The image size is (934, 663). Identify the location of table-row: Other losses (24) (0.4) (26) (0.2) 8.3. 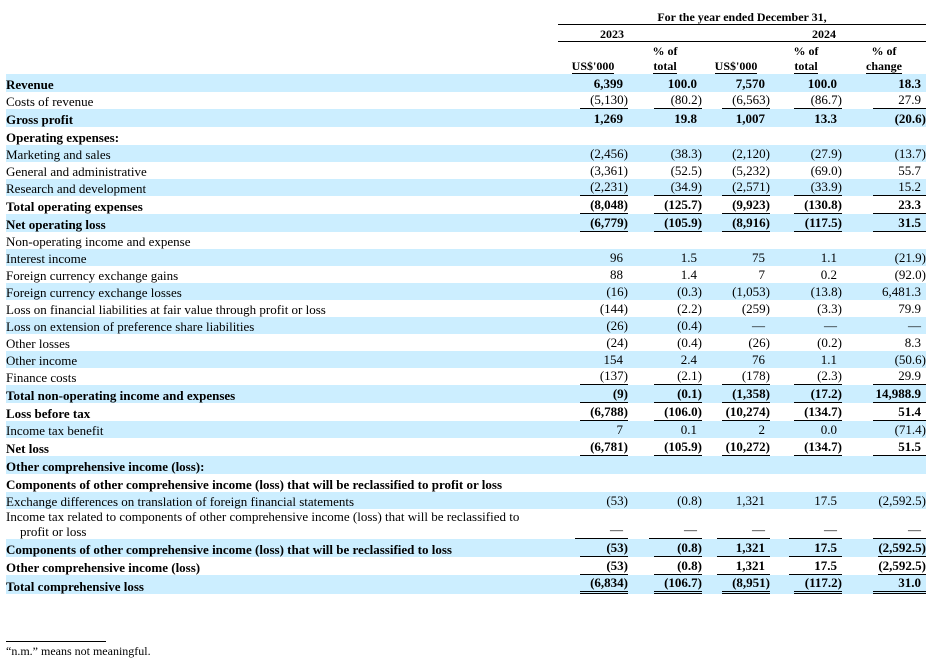
(466, 342).